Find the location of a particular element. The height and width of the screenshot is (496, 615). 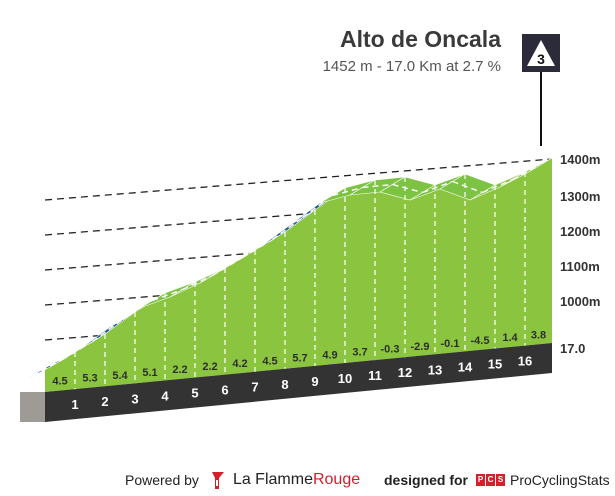

gradient-label-7: 4.2 is located at coordinates (239, 364).